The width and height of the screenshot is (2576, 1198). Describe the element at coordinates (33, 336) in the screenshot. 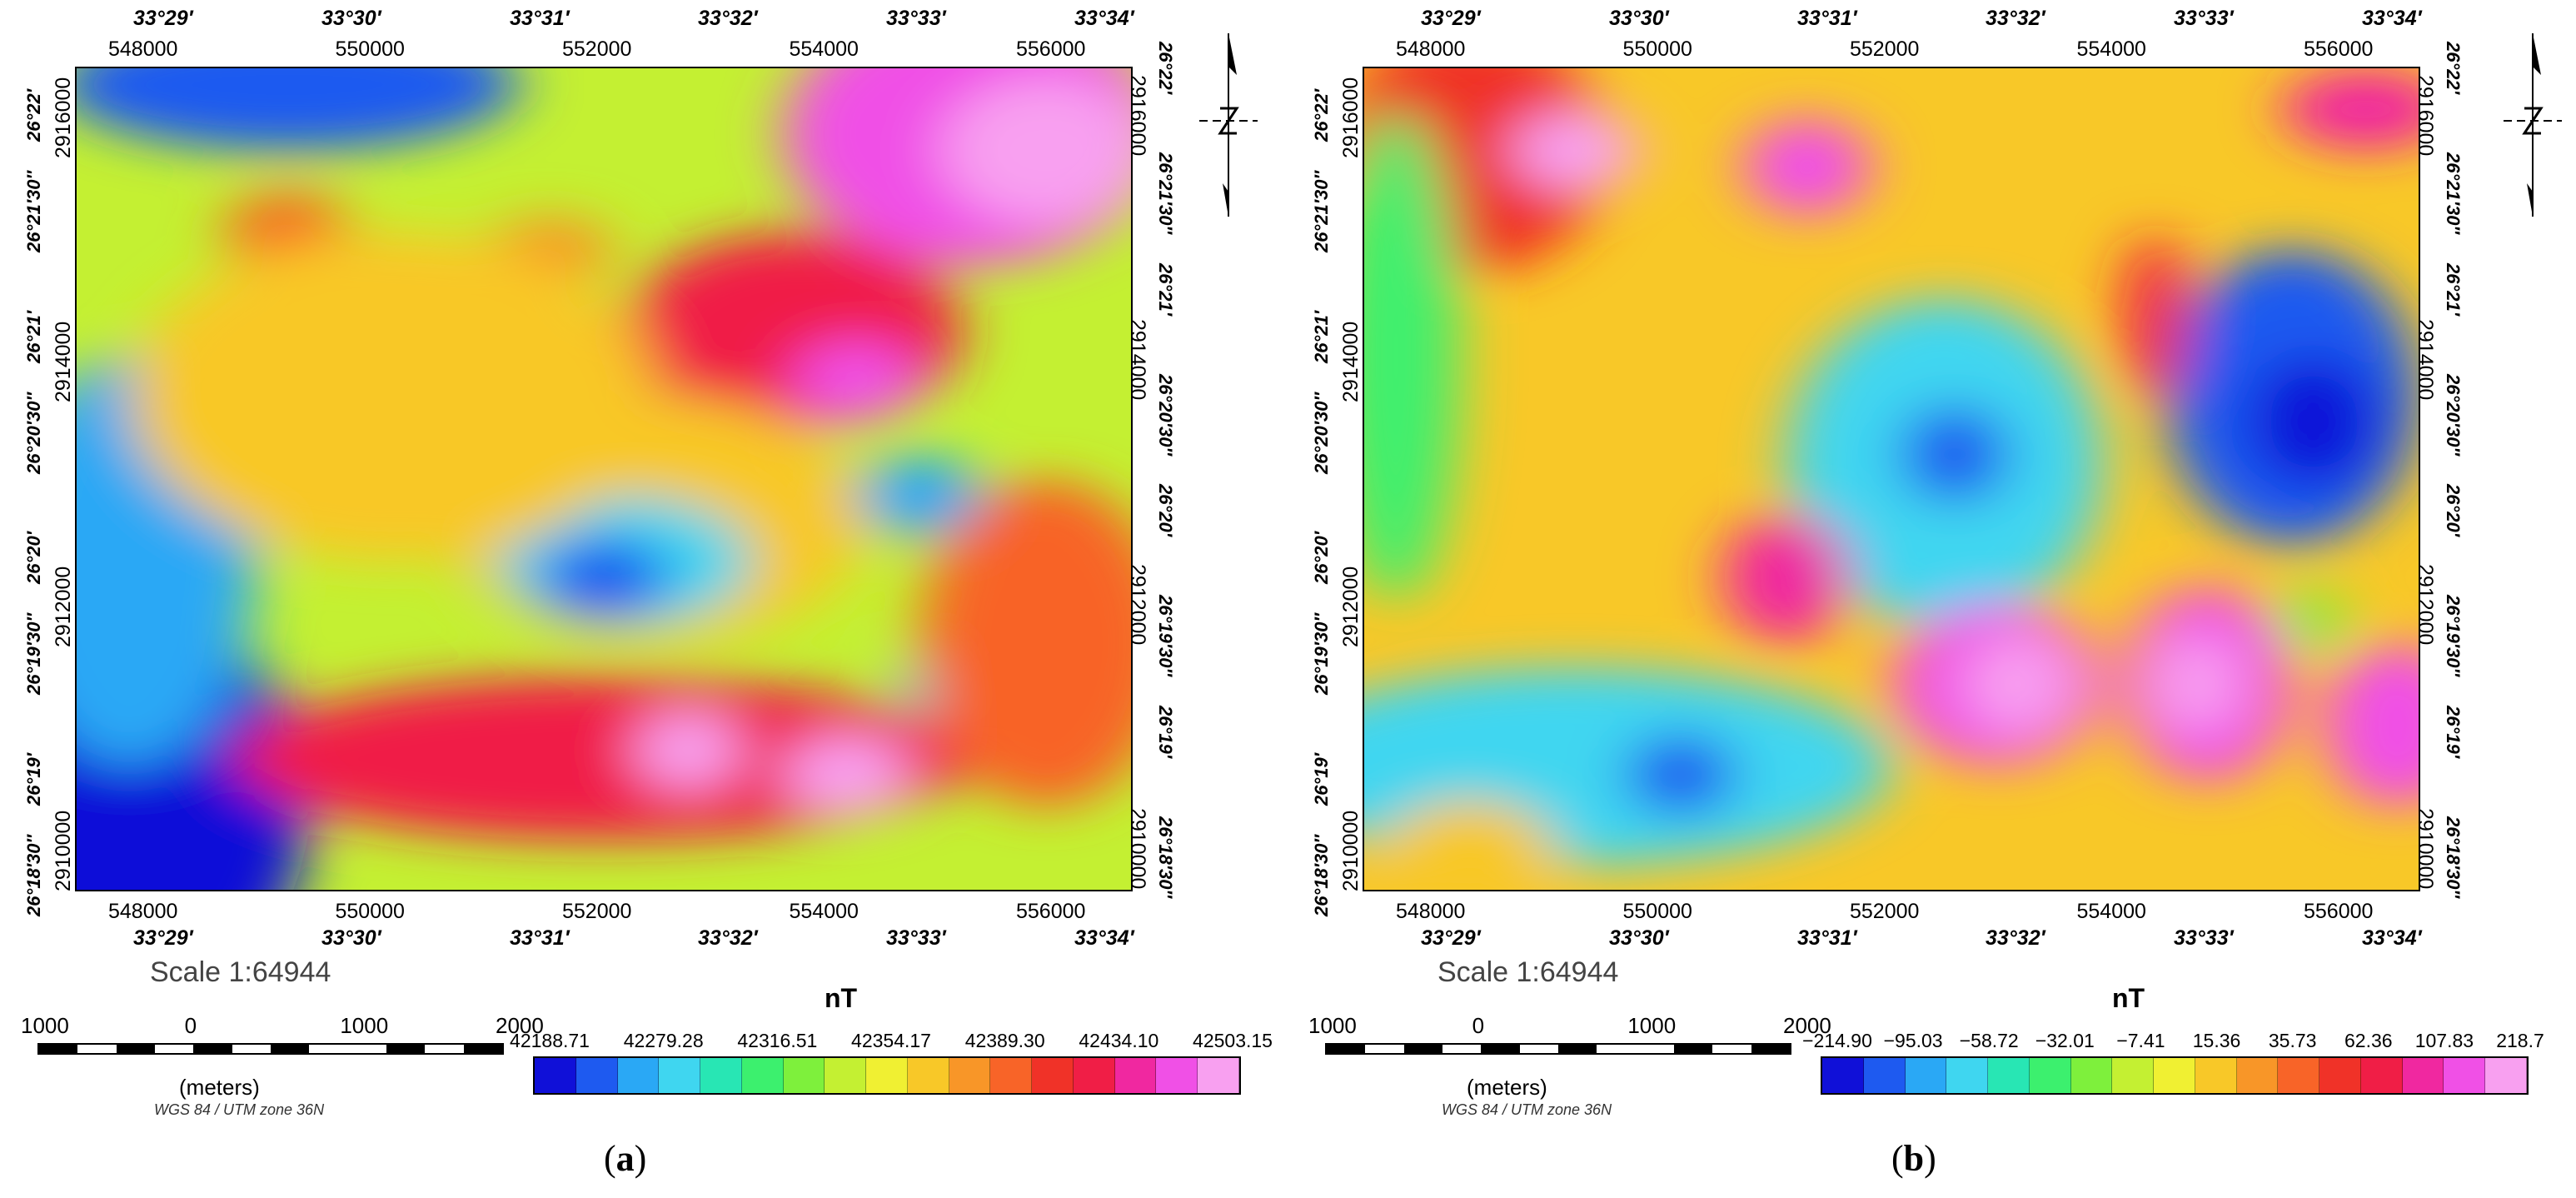

I see `latitude-tick-left: 26°21′` at that location.